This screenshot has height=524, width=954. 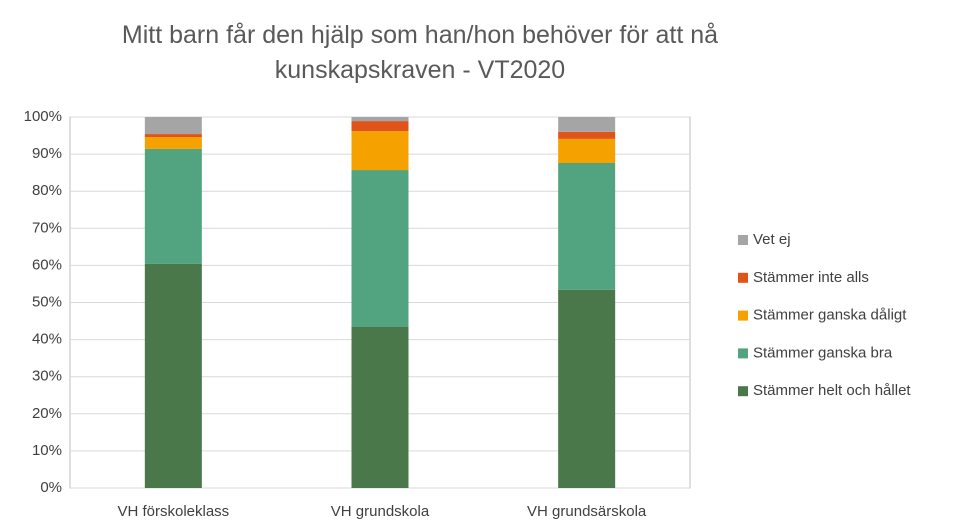 What do you see at coordinates (772, 239) in the screenshot?
I see `legend-label: Vet ej` at bounding box center [772, 239].